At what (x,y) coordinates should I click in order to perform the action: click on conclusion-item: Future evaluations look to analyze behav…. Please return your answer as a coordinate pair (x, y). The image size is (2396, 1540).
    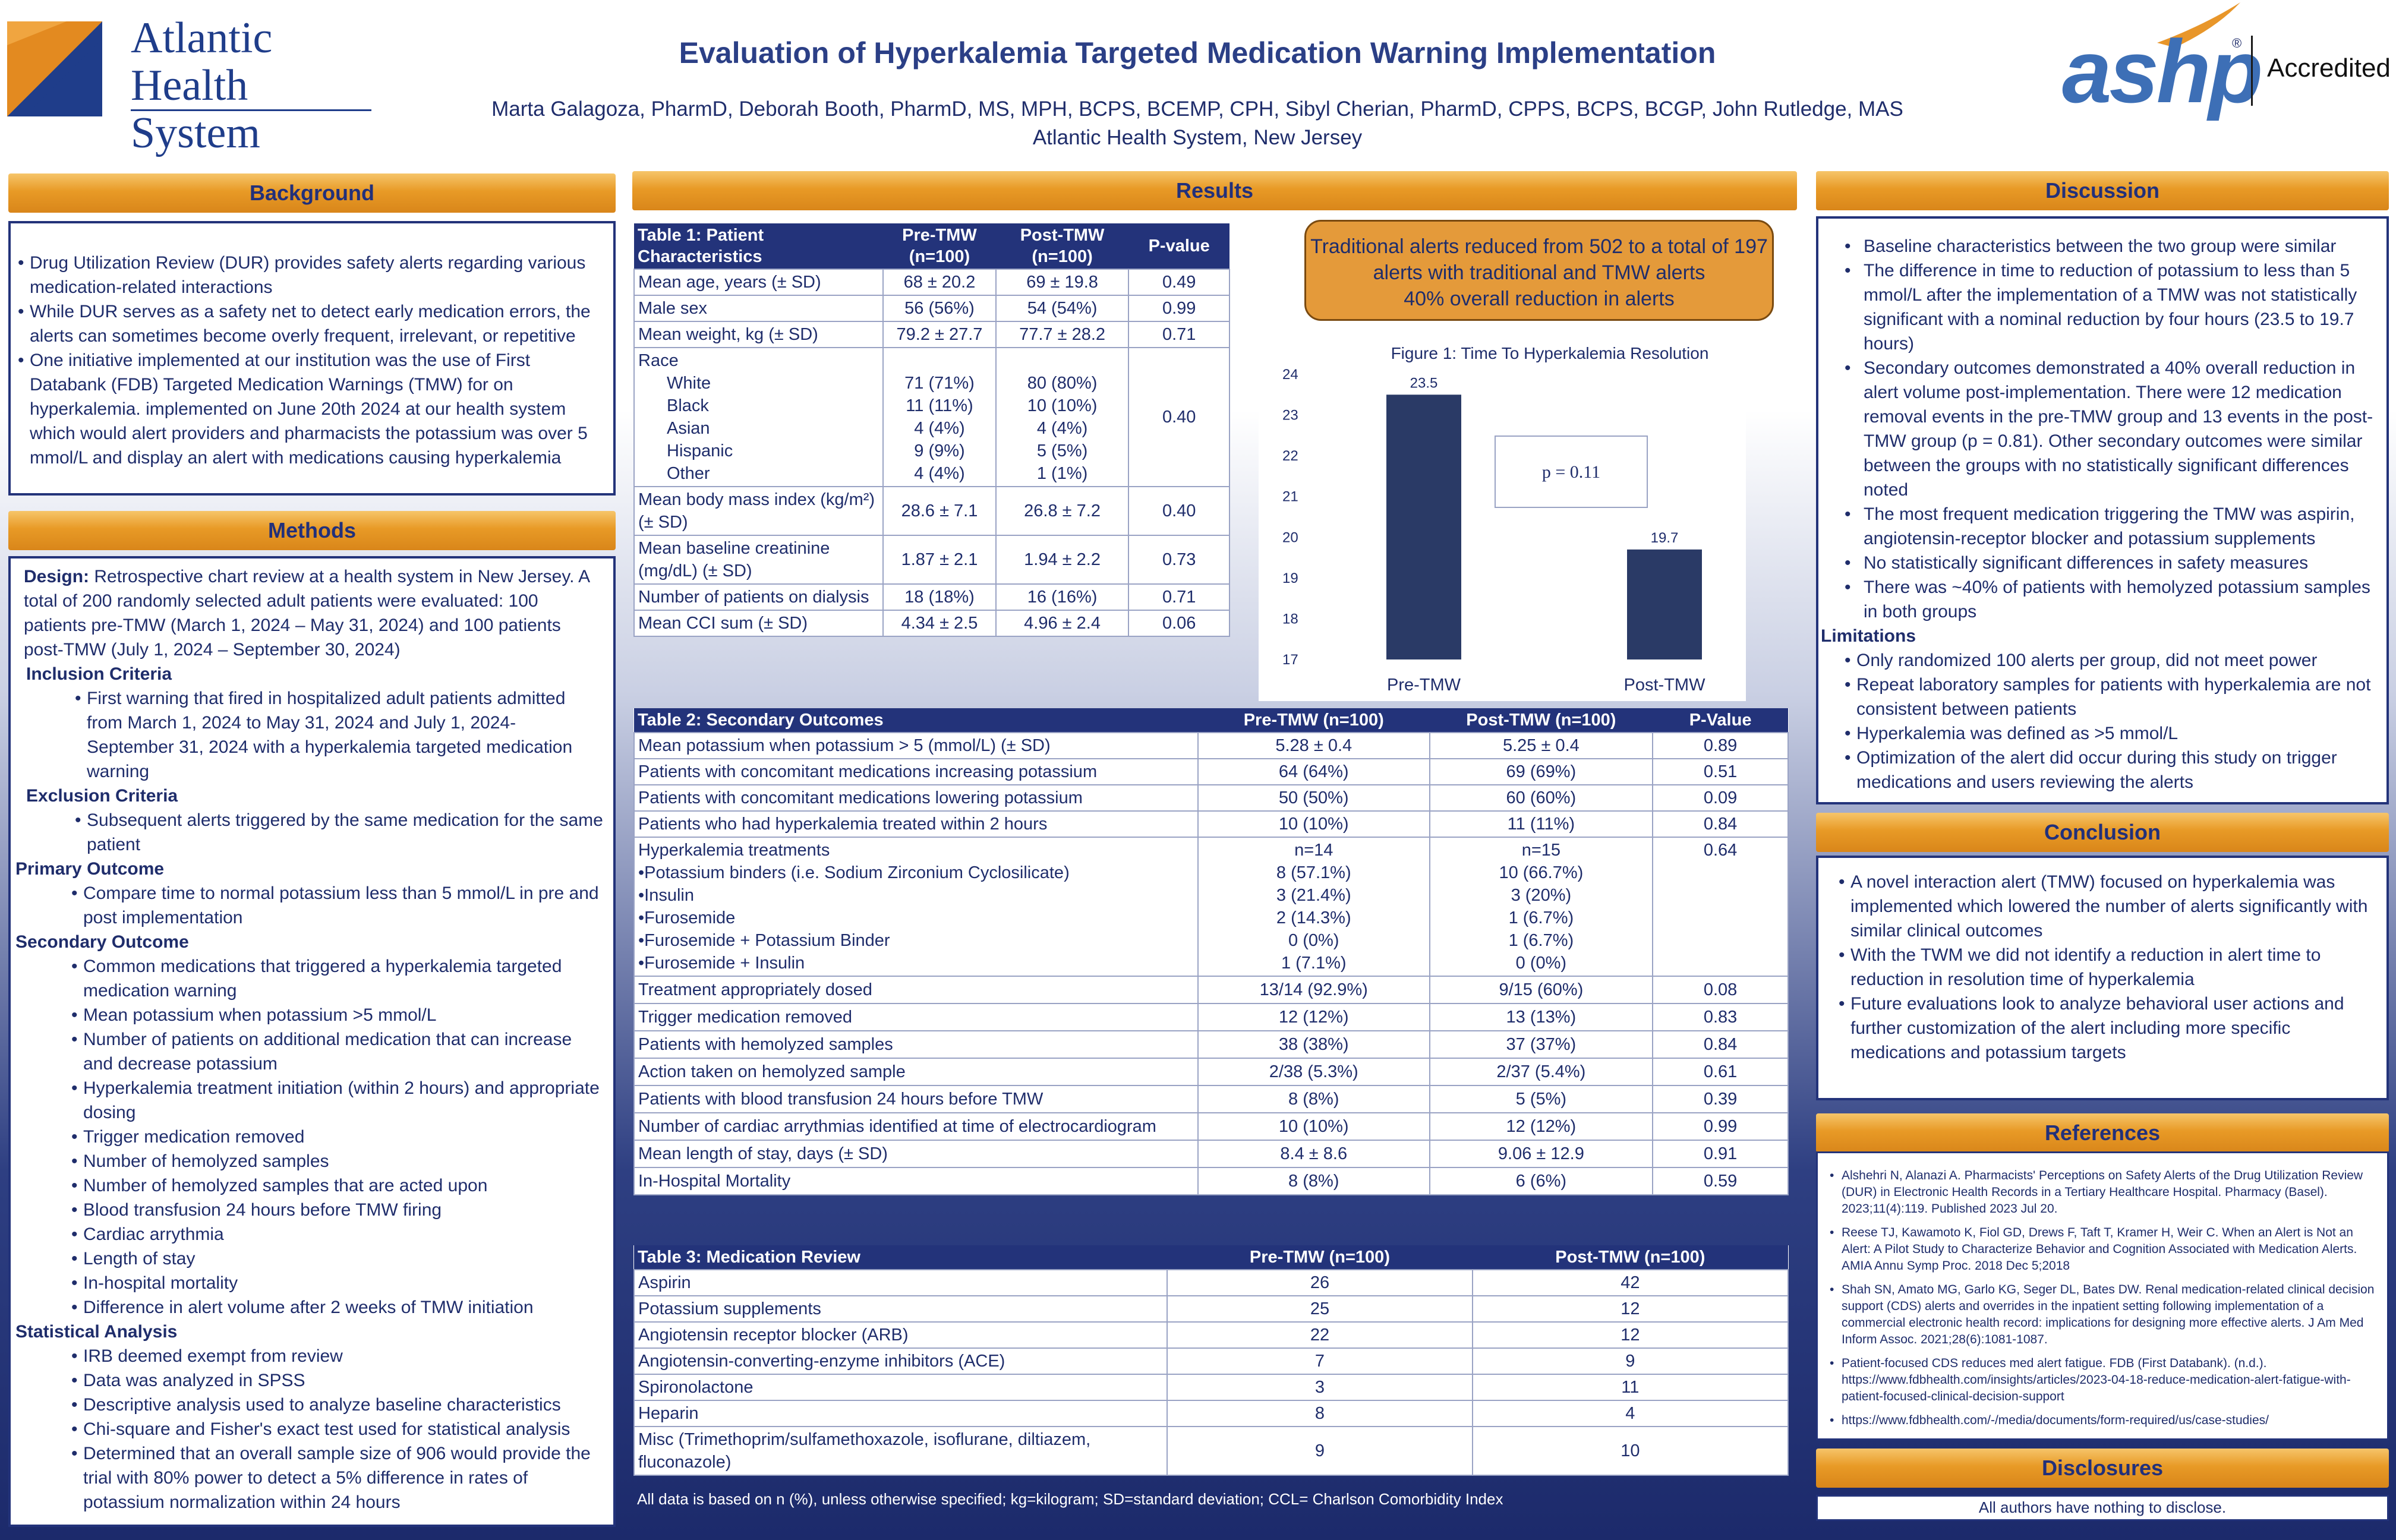
    Looking at the image, I should click on (2105, 1028).